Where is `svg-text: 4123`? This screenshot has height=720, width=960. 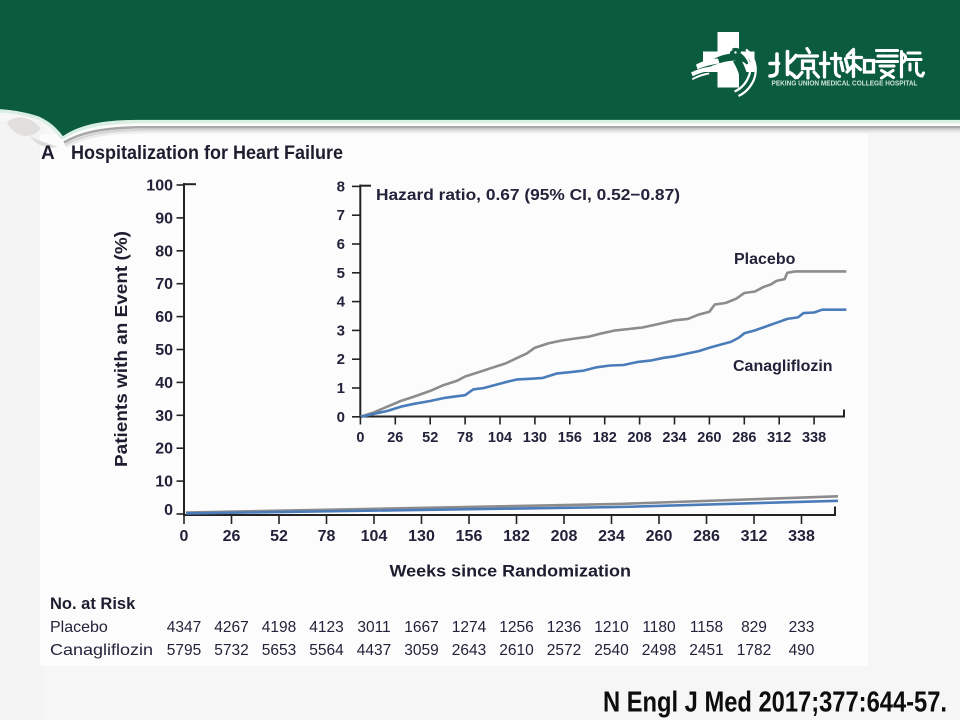
svg-text: 4123 is located at coordinates (326, 627).